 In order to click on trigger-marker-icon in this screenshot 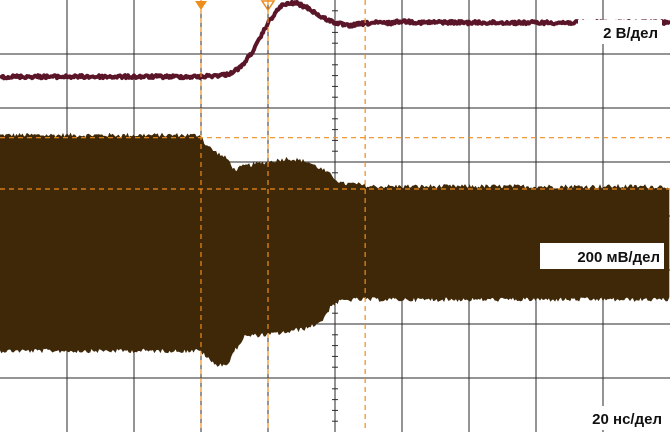, I will do `click(201, 5)`.